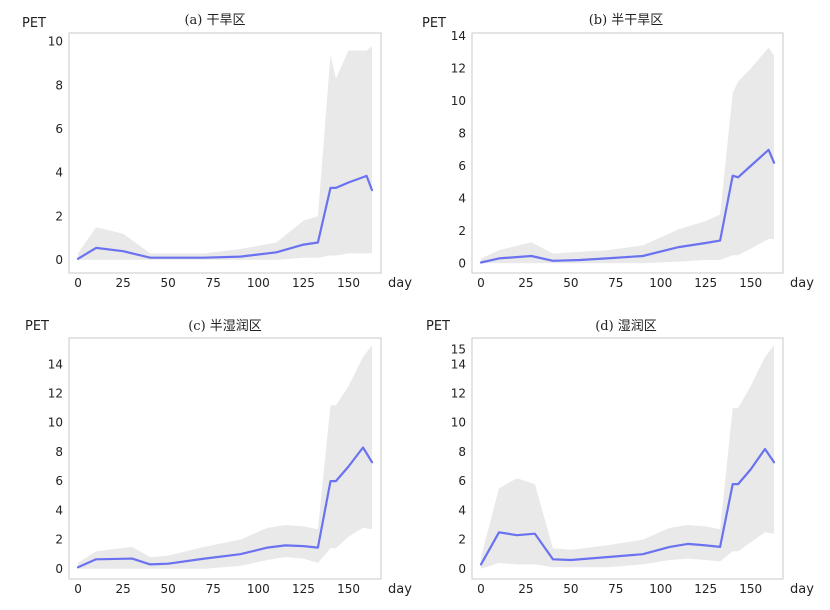 The image size is (830, 610). I want to click on plot-frame, so click(627, 153).